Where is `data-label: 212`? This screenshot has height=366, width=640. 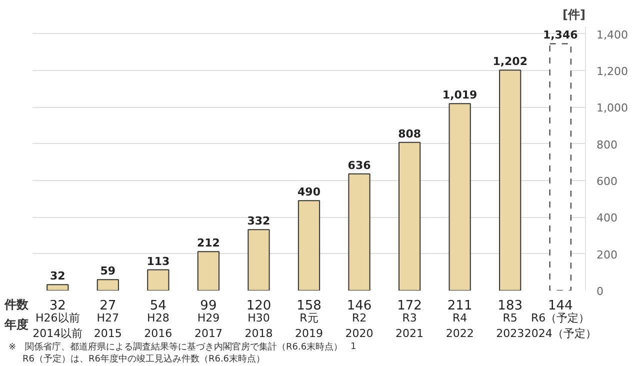
data-label: 212 is located at coordinates (208, 243).